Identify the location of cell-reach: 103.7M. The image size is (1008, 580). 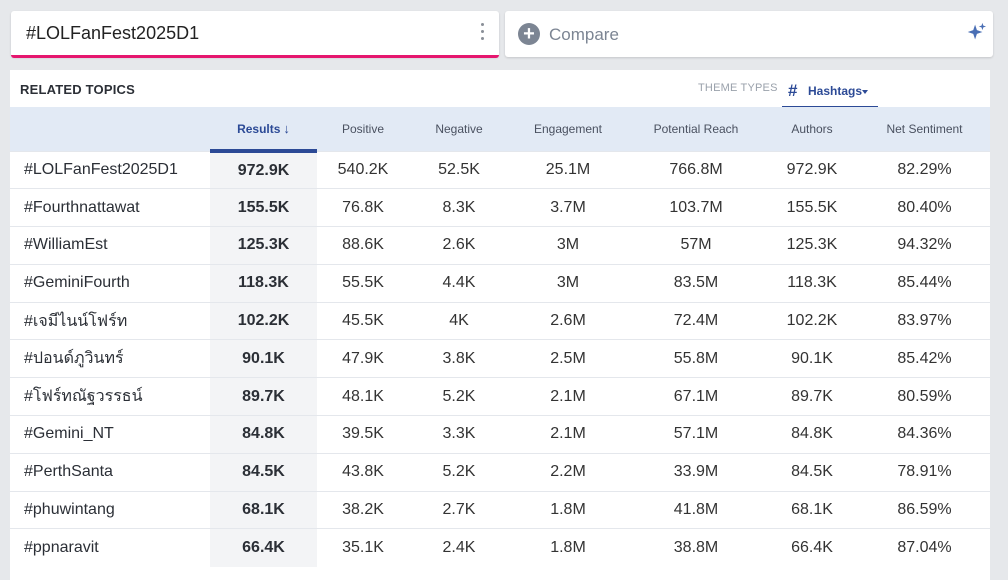
(696, 207).